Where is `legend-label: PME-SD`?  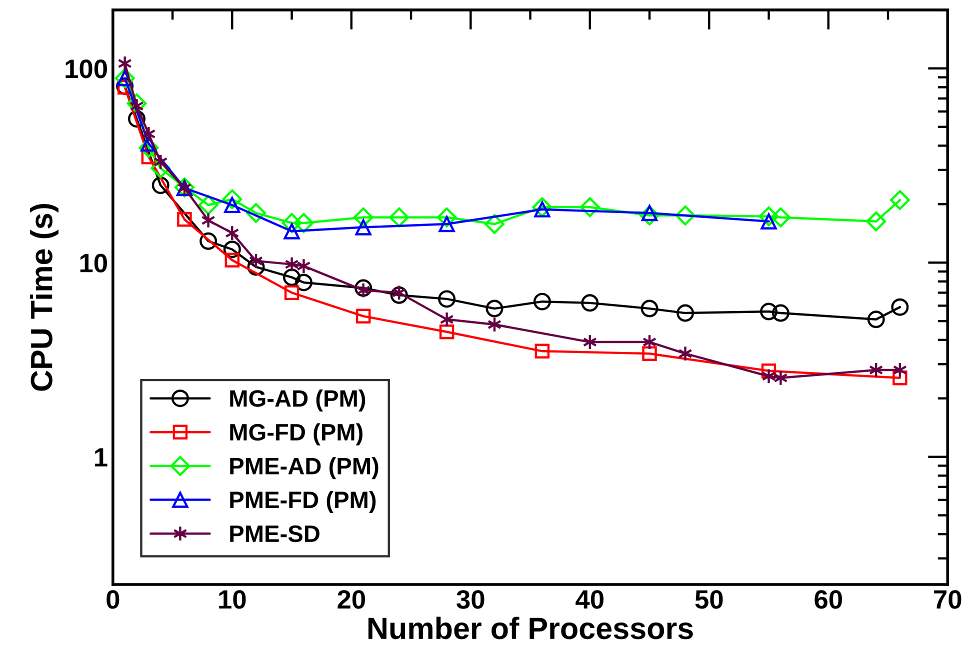
legend-label: PME-SD is located at coordinates (275, 533).